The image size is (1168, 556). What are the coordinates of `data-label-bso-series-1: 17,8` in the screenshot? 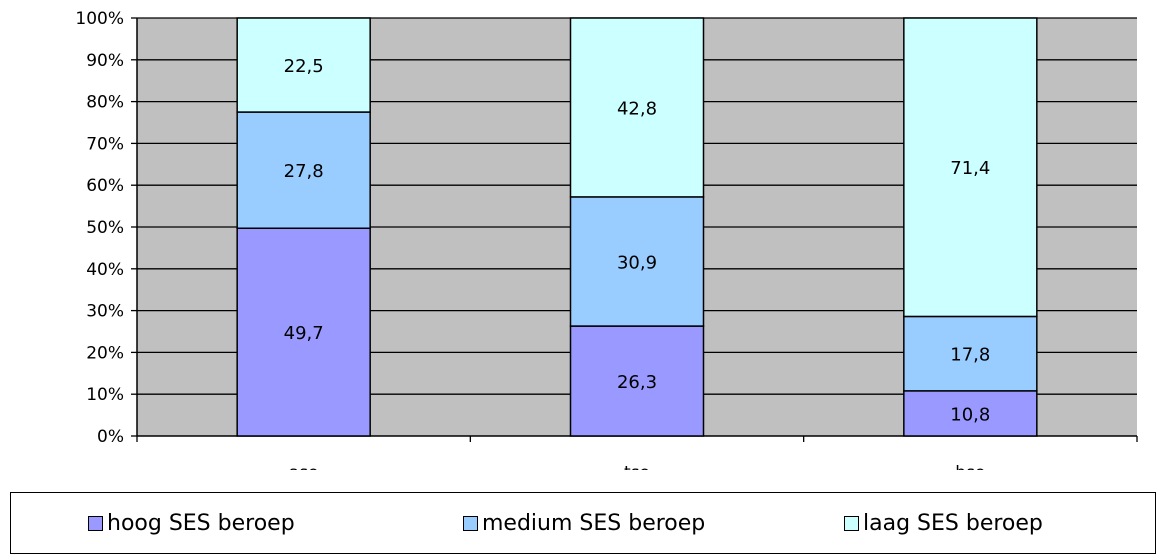 It's located at (970, 355).